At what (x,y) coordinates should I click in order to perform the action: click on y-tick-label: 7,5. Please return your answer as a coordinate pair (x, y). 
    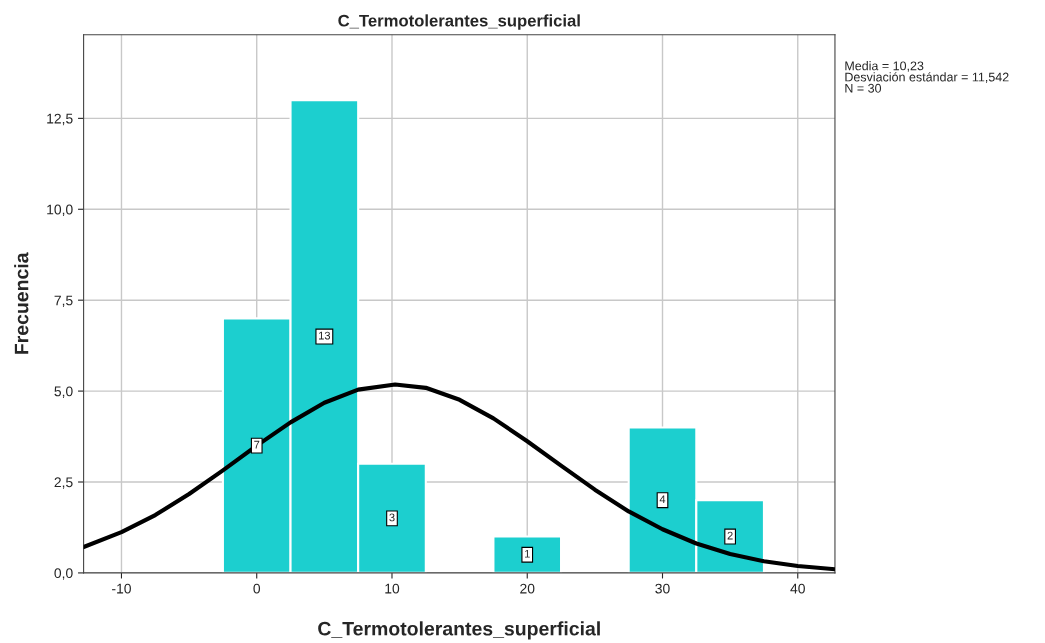
    Looking at the image, I should click on (63, 301).